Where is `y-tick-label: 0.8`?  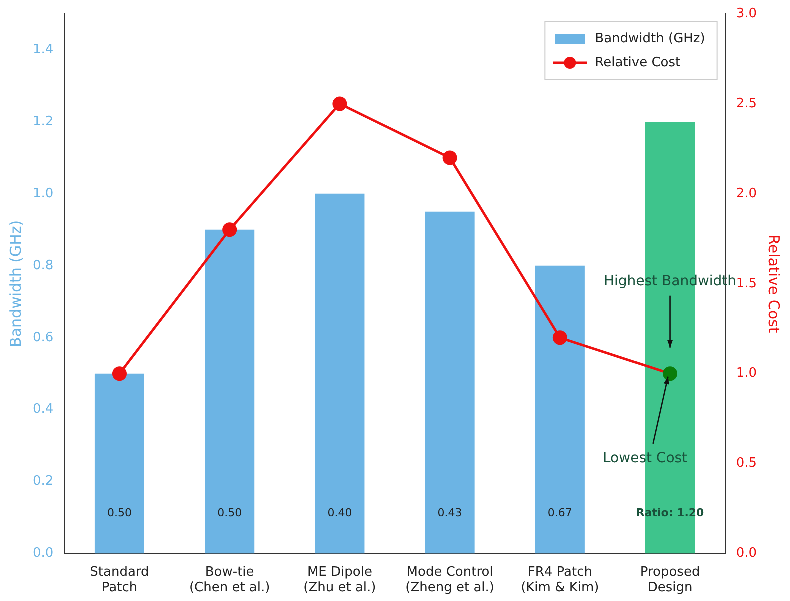
y-tick-label: 0.8 is located at coordinates (43, 266).